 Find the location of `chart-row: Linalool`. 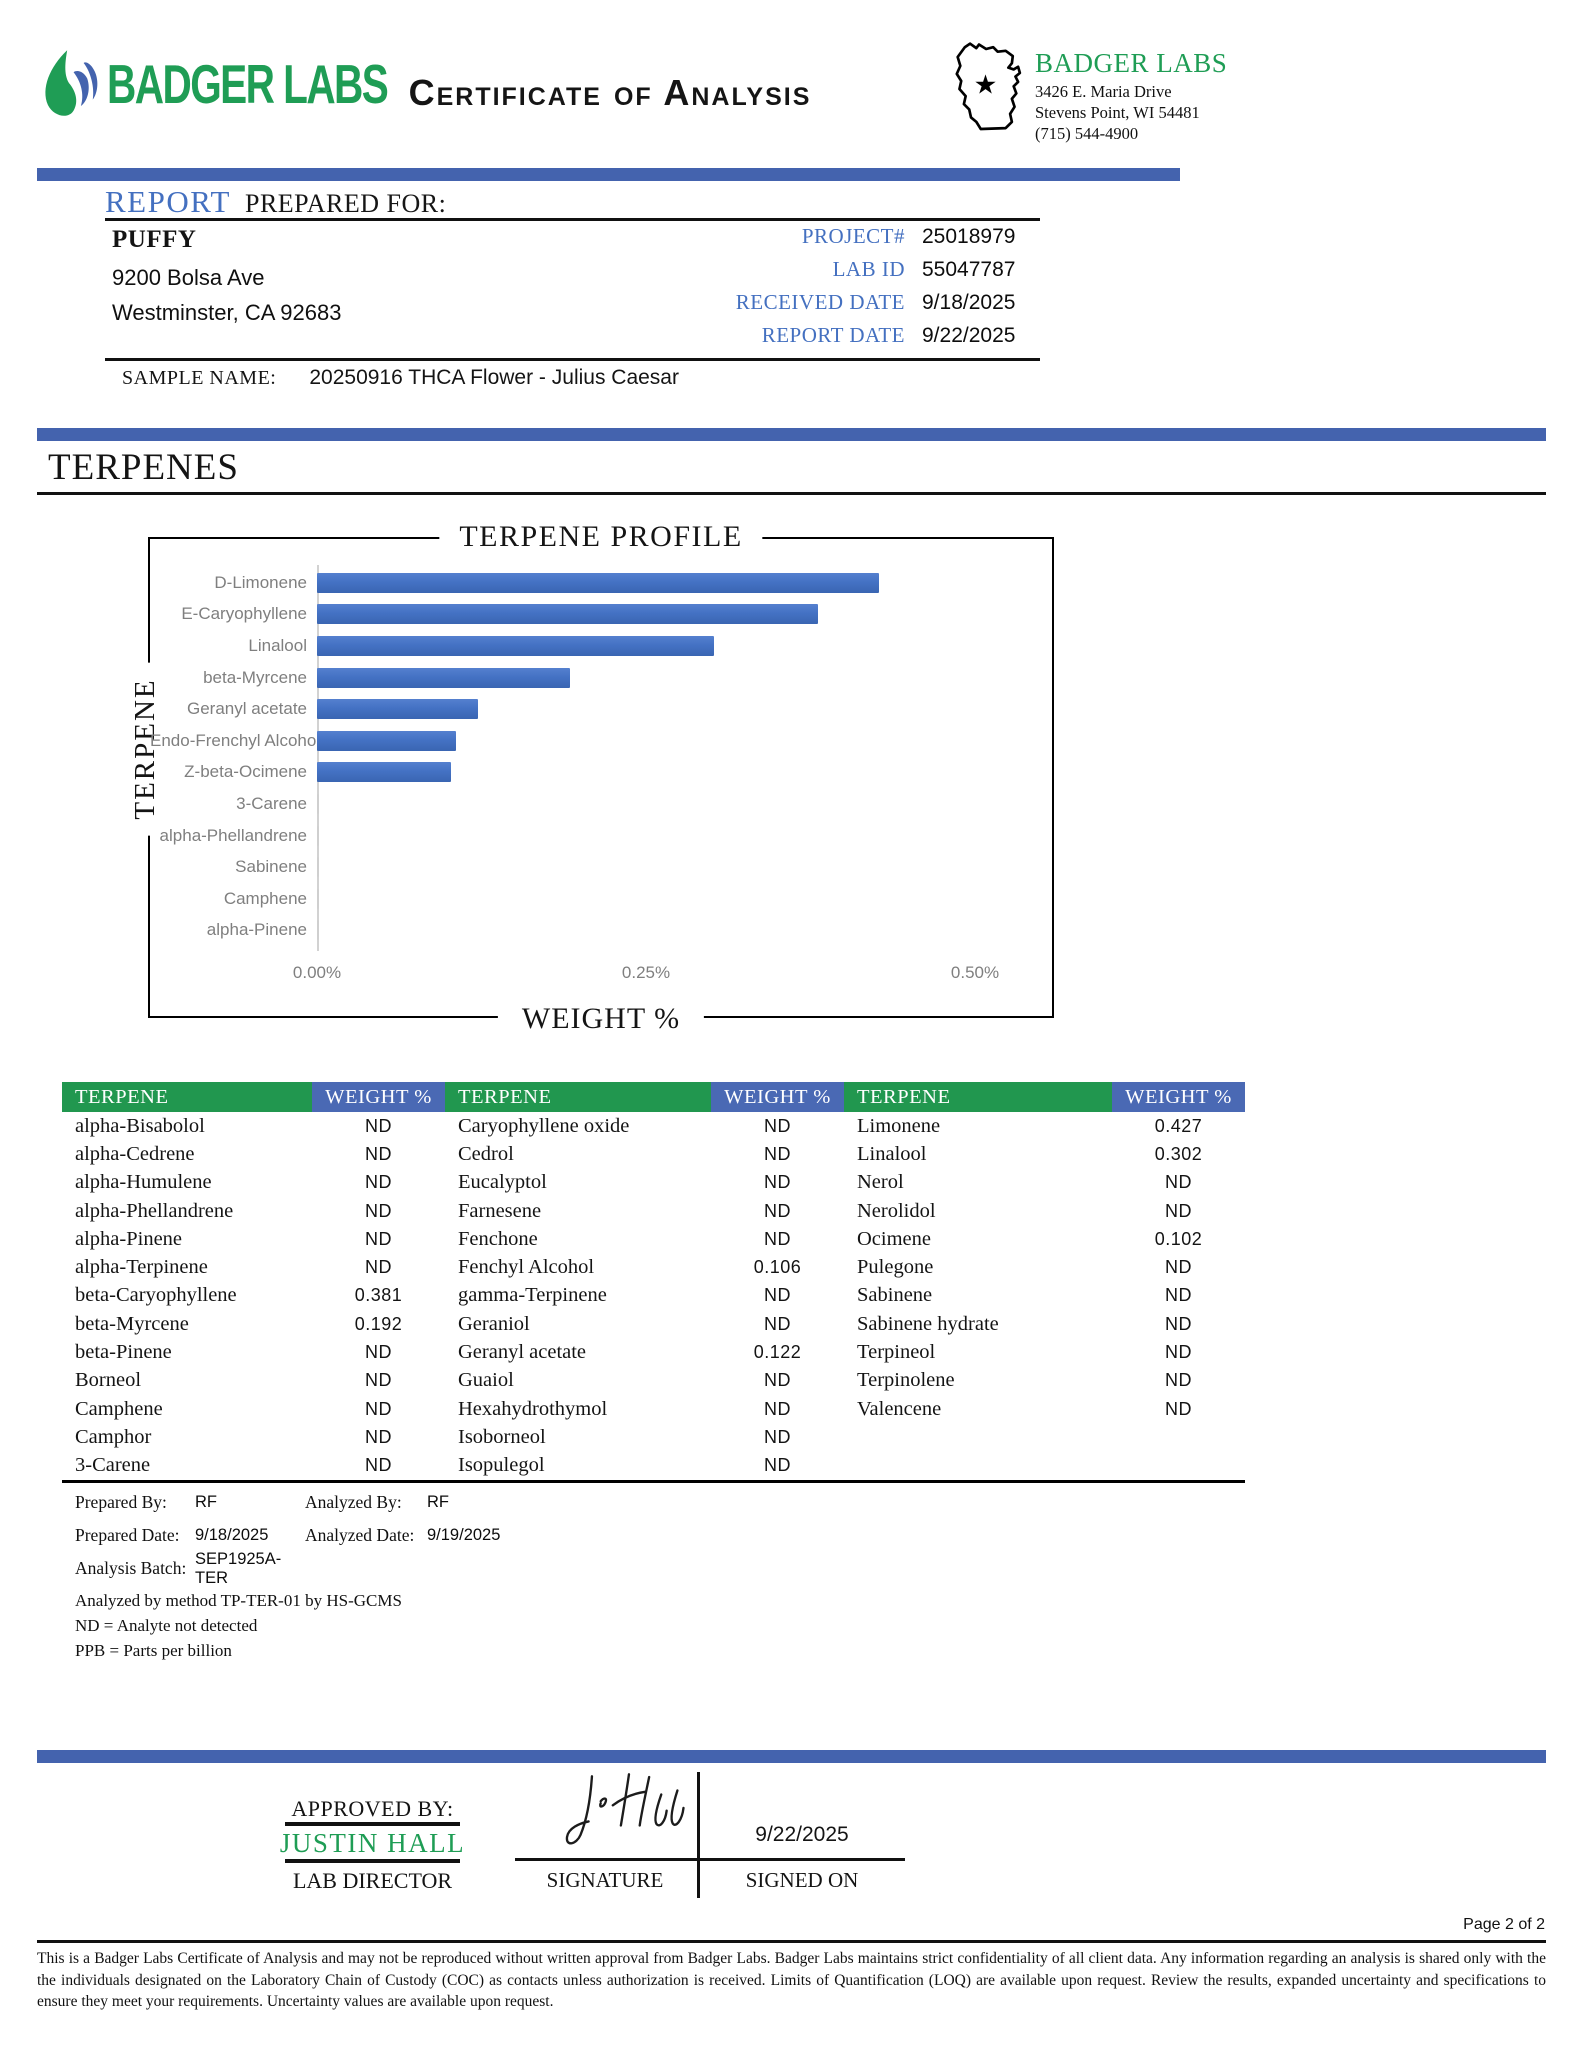

chart-row: Linalool is located at coordinates (601, 646).